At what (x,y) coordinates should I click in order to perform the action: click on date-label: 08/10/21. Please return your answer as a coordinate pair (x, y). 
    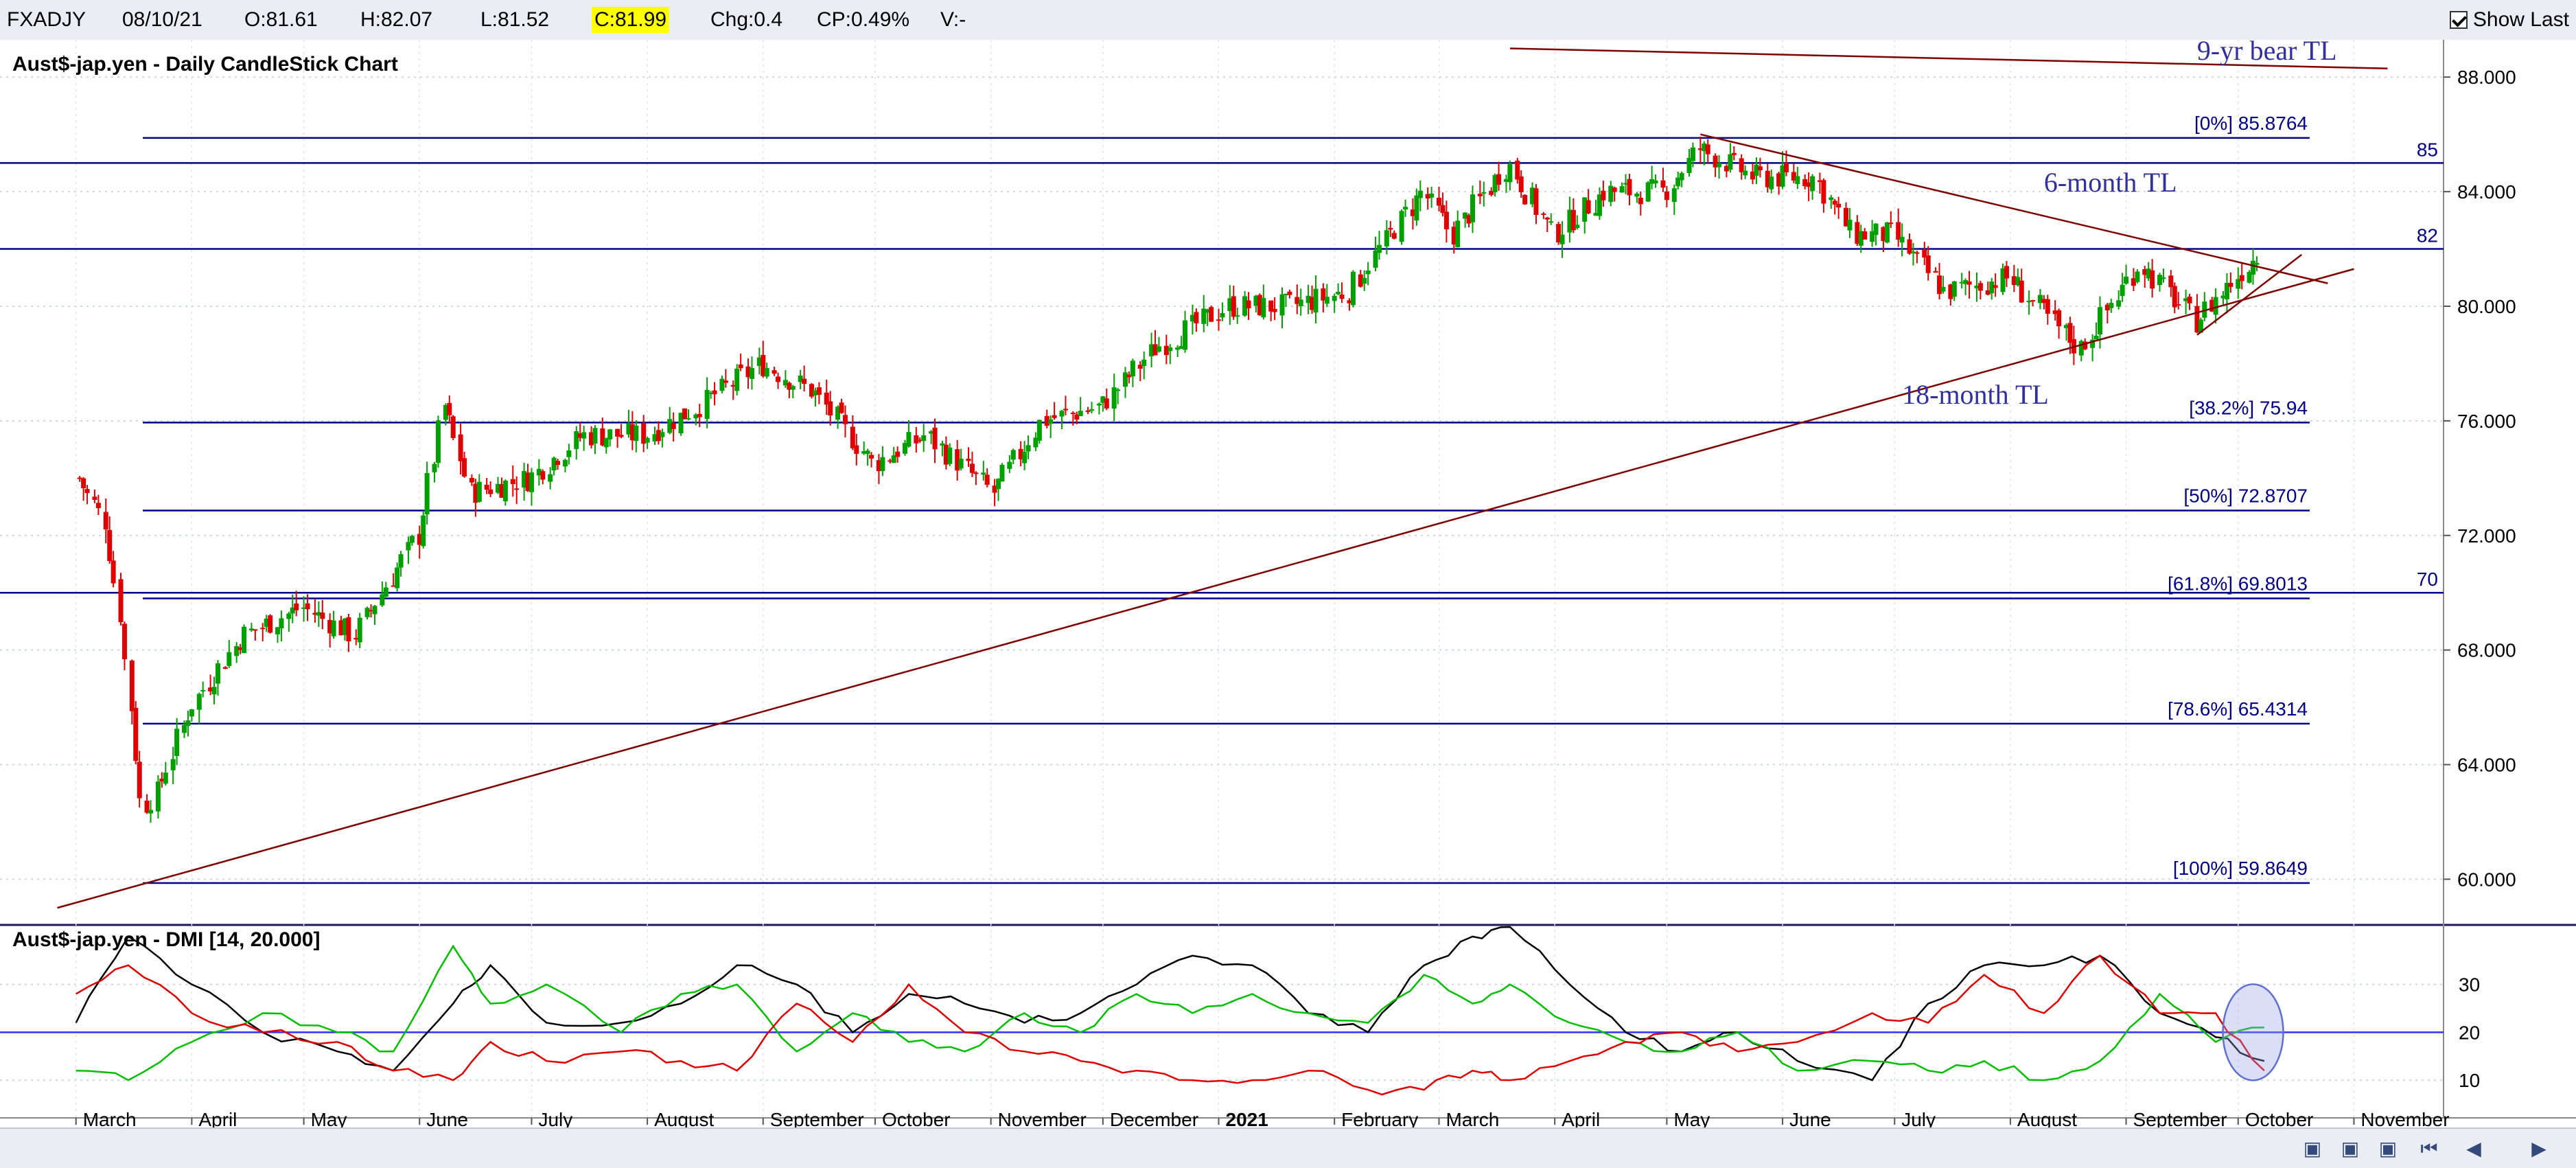
    Looking at the image, I should click on (162, 19).